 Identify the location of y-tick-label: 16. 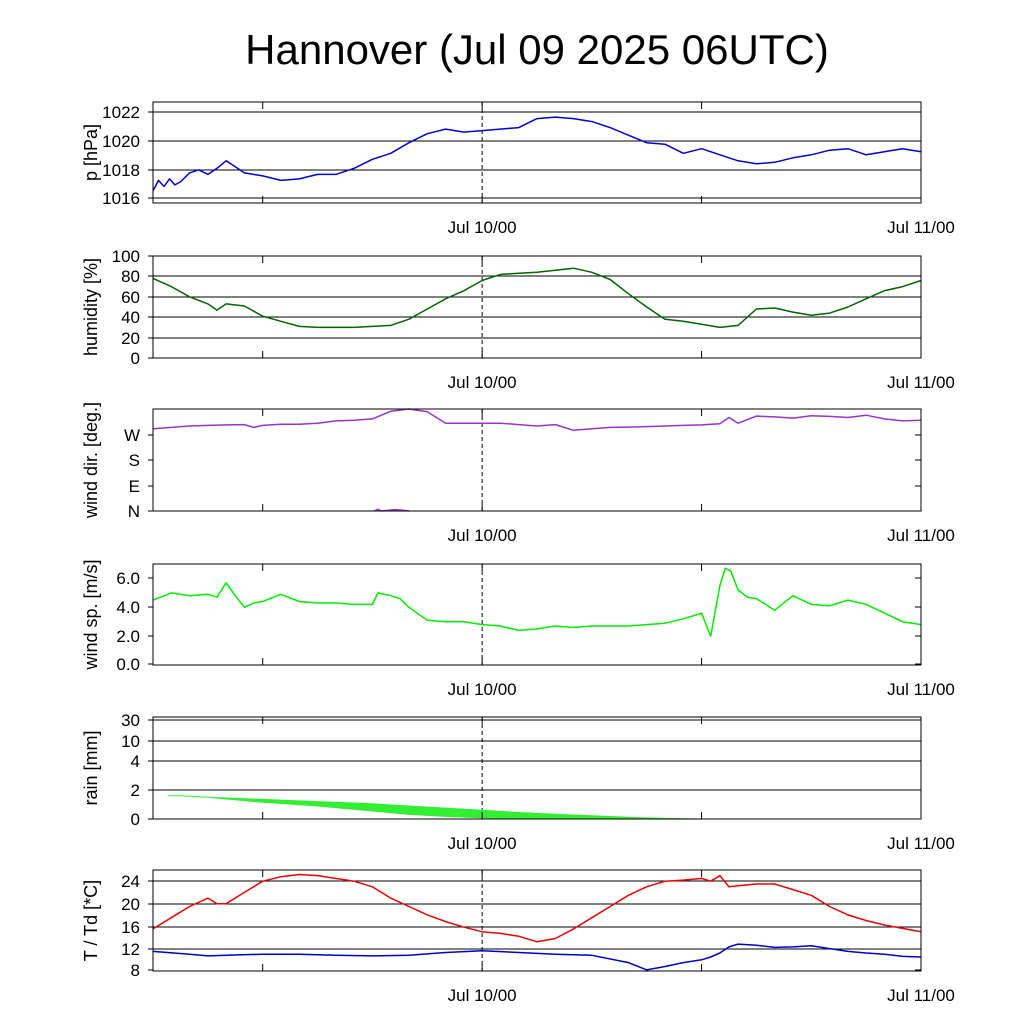
(130, 927).